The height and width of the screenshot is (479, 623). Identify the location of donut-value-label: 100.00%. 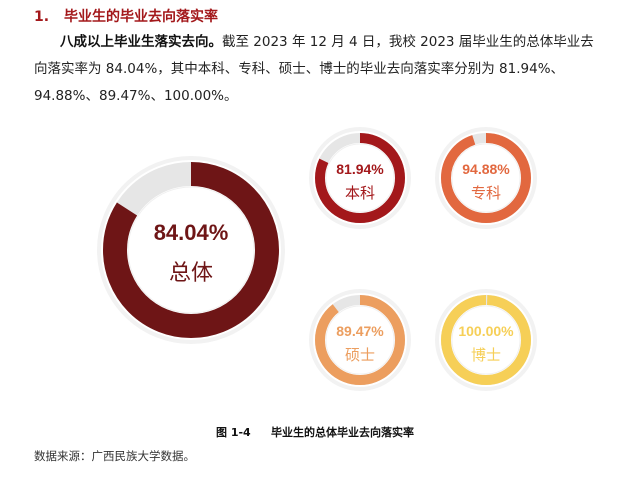
(486, 331).